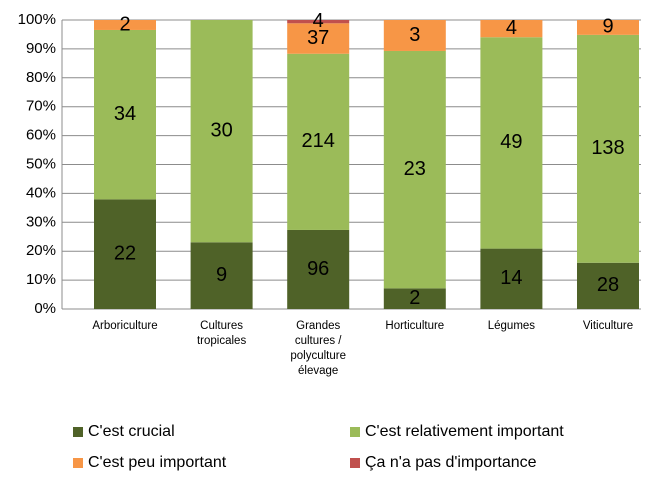  Describe the element at coordinates (511, 326) in the screenshot. I see `x-tick-label: Légumes` at that location.